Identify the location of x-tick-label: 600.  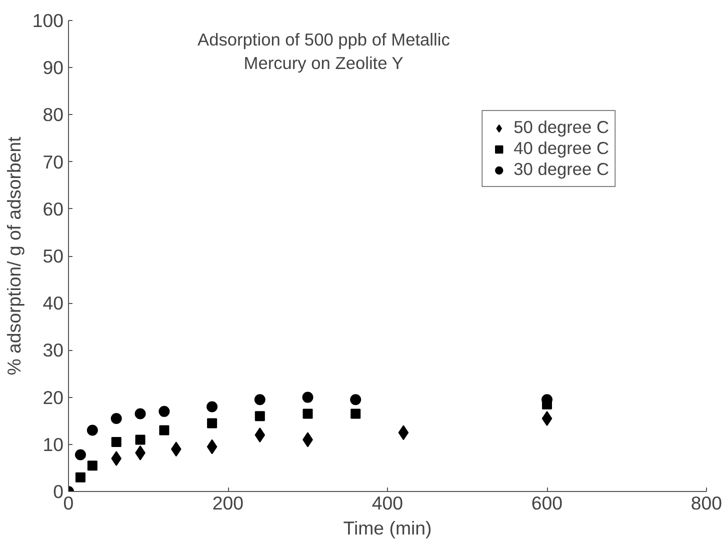
(547, 503).